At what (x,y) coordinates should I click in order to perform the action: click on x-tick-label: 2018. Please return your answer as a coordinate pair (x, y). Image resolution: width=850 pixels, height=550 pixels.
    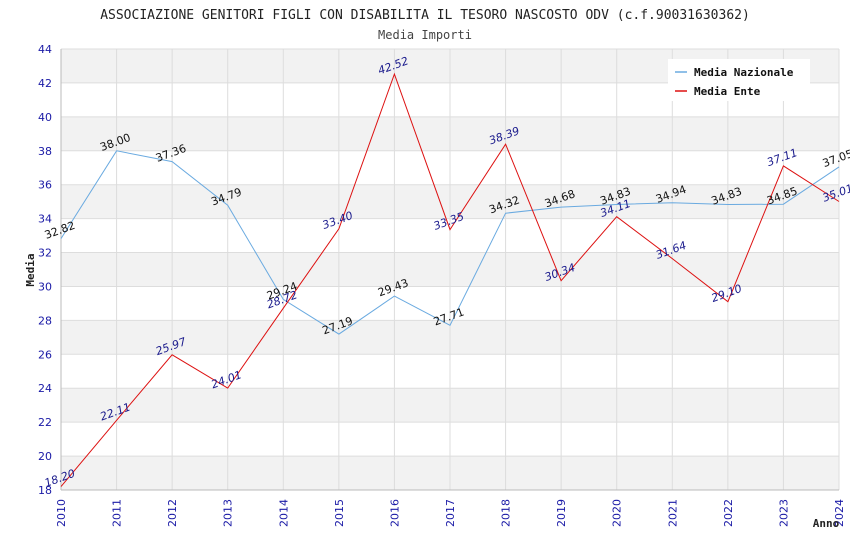
    Looking at the image, I should click on (506, 513).